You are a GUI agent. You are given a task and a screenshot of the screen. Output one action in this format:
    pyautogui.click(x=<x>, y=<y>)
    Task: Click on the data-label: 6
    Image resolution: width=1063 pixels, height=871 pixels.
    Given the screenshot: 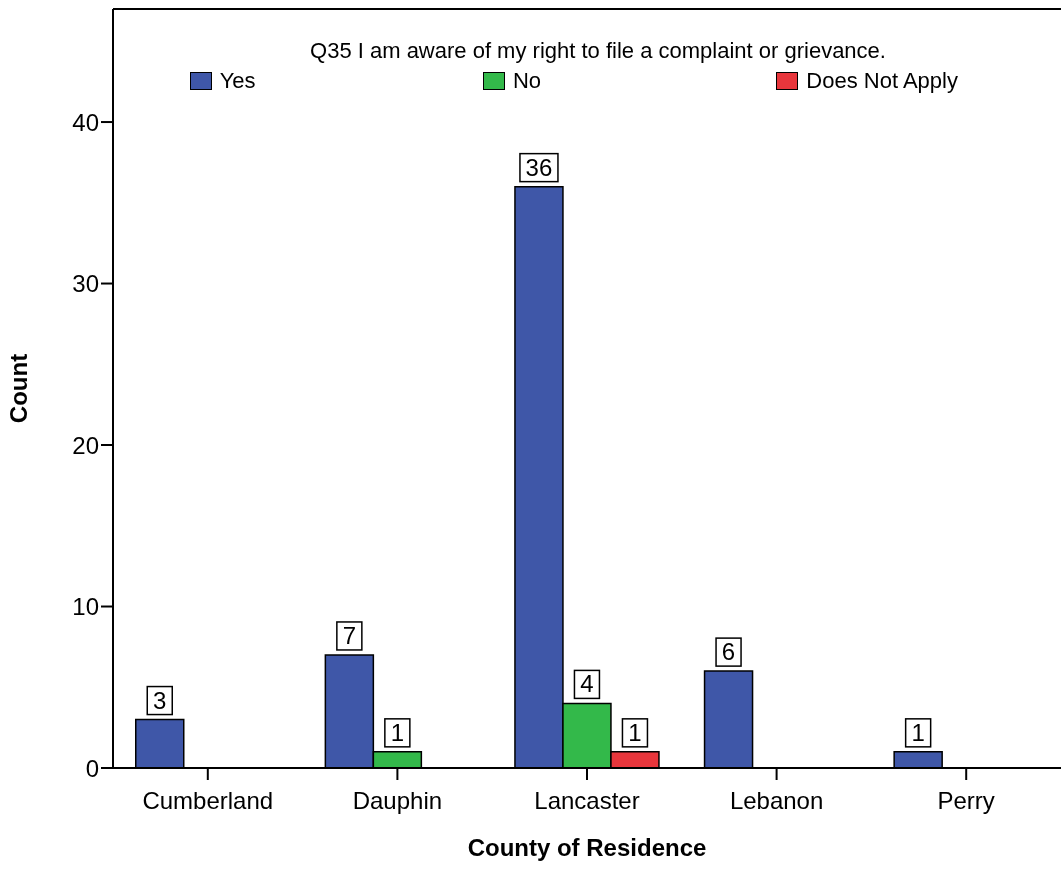 What is the action you would take?
    pyautogui.click(x=728, y=652)
    